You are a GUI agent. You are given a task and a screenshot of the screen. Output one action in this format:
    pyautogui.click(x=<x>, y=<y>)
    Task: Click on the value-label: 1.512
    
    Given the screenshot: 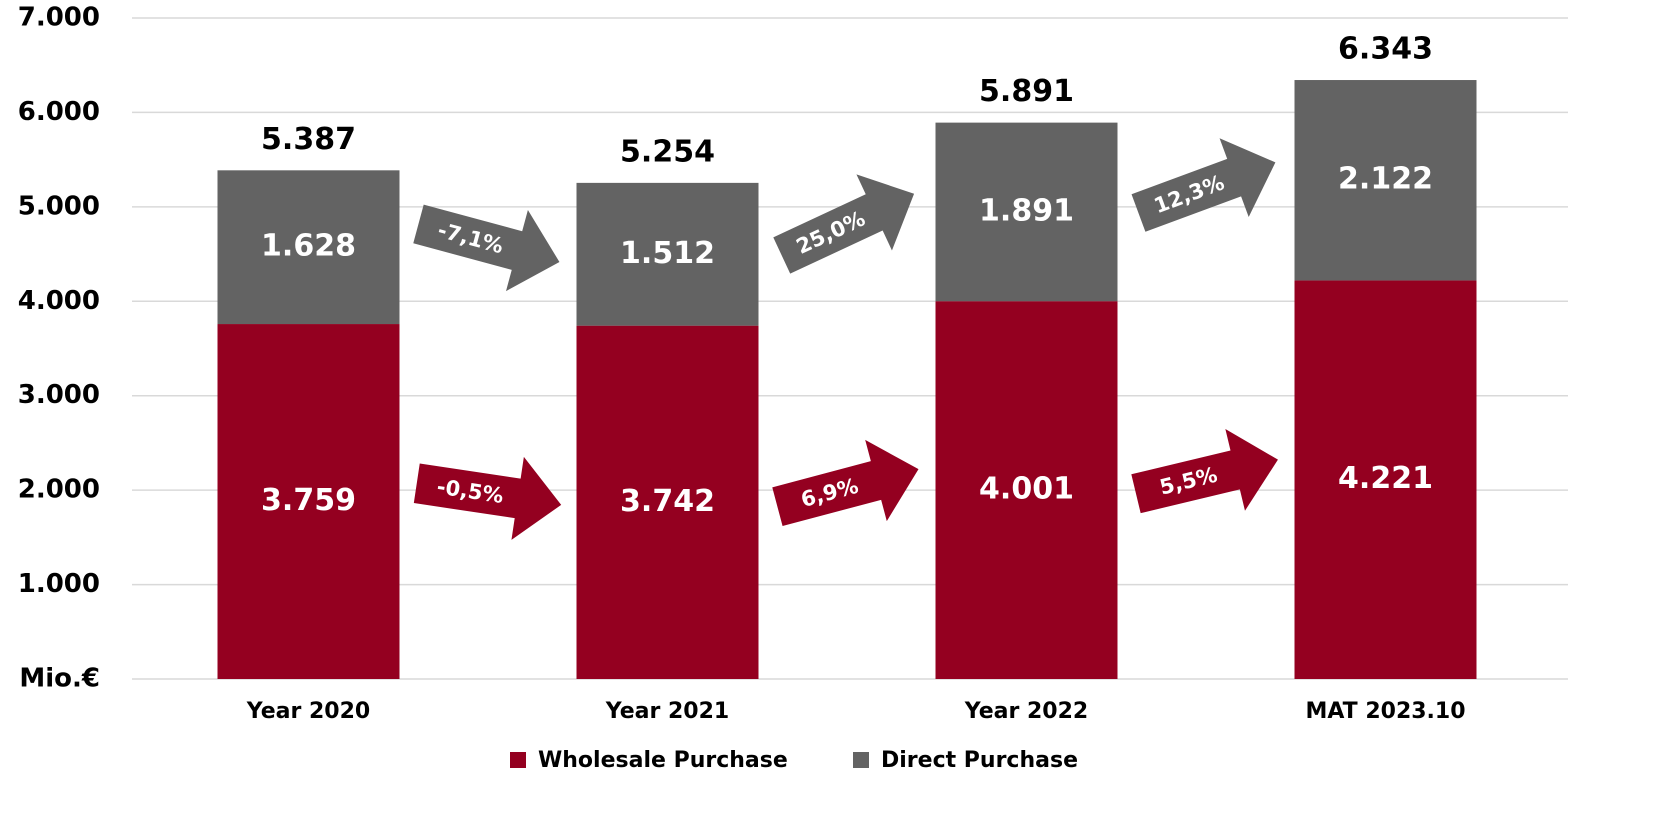 What is the action you would take?
    pyautogui.click(x=667, y=253)
    